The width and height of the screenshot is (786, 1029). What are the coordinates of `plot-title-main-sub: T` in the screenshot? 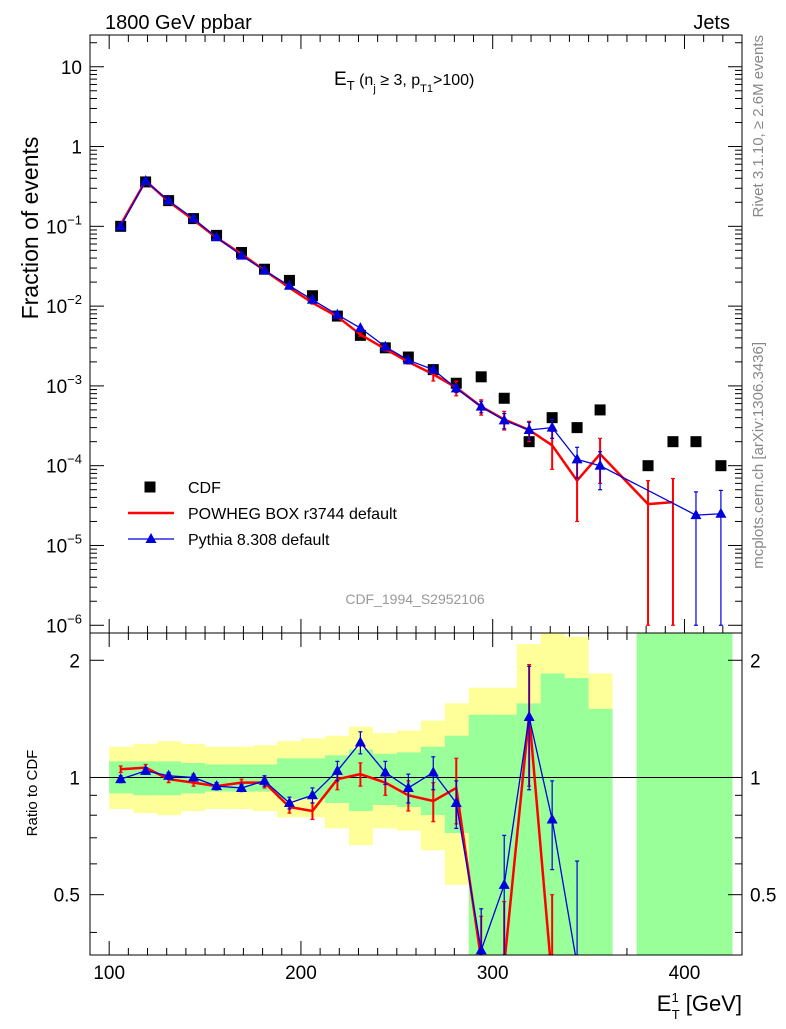 It's located at (351, 85).